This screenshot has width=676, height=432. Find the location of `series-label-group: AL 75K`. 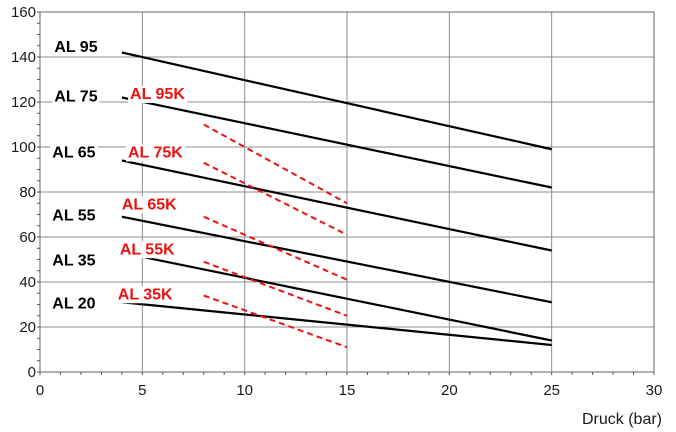

series-label-group: AL 75K is located at coordinates (156, 153).